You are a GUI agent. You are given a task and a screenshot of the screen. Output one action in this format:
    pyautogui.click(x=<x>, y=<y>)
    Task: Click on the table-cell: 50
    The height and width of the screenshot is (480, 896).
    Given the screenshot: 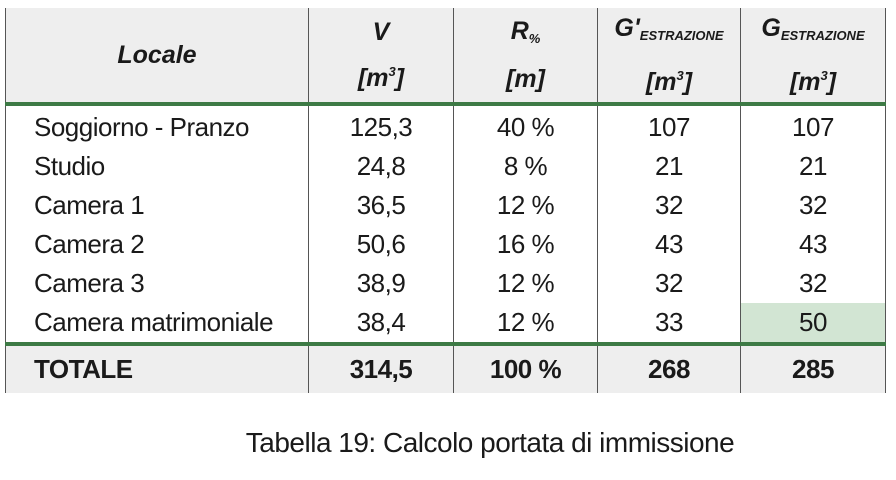 What is the action you would take?
    pyautogui.click(x=813, y=323)
    